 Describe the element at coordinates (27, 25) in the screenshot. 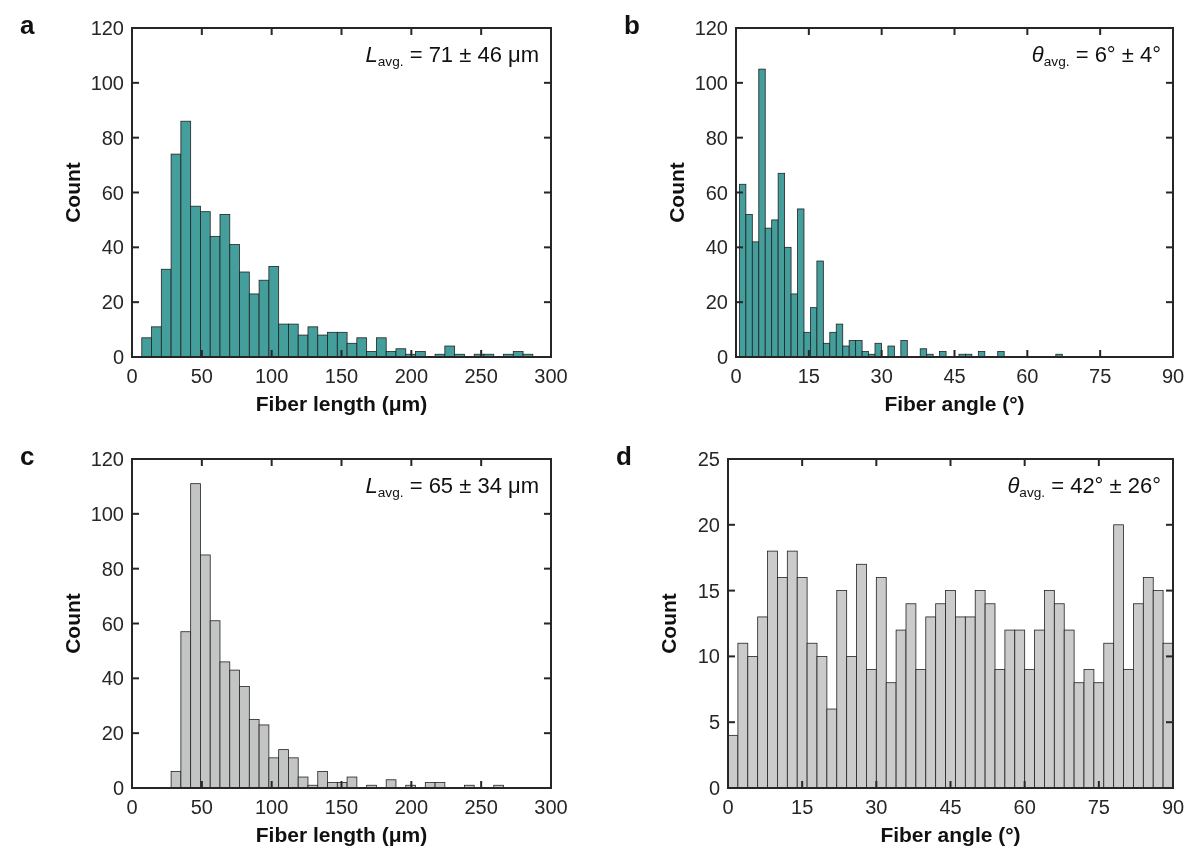

I see `chart-title: a` at that location.